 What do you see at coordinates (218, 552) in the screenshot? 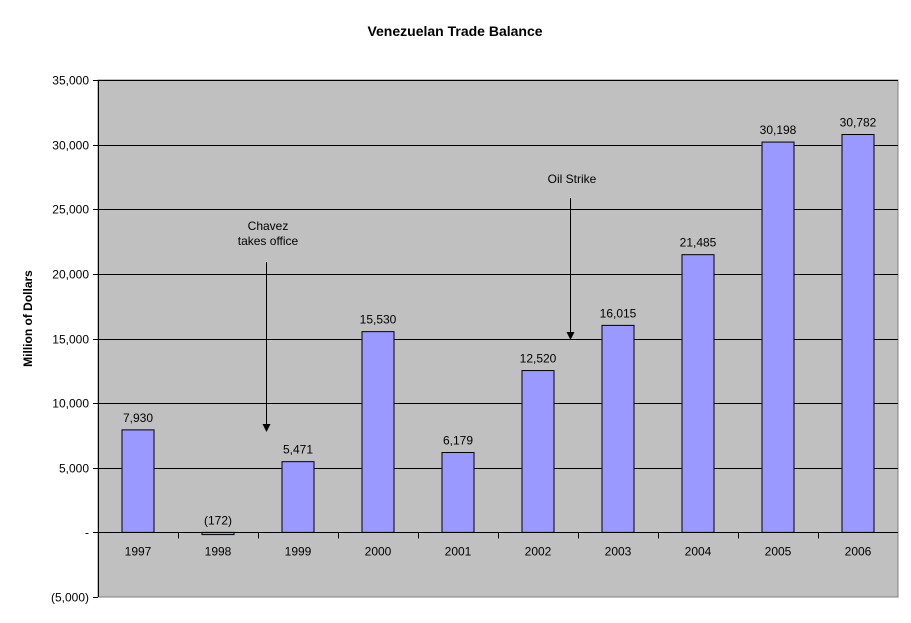
I see `x-tick-label-1998: 1998` at bounding box center [218, 552].